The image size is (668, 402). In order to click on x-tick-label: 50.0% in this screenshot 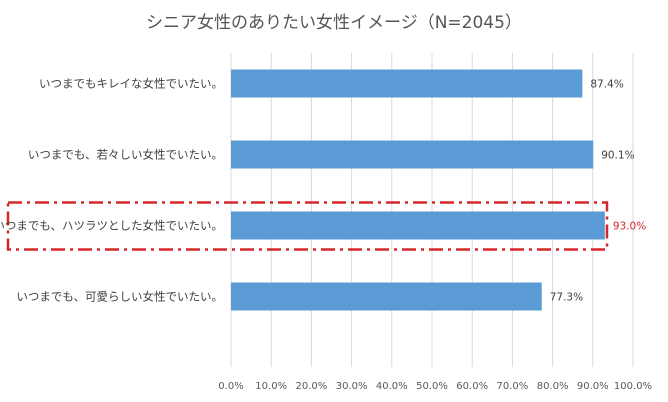, I will do `click(432, 386)`.